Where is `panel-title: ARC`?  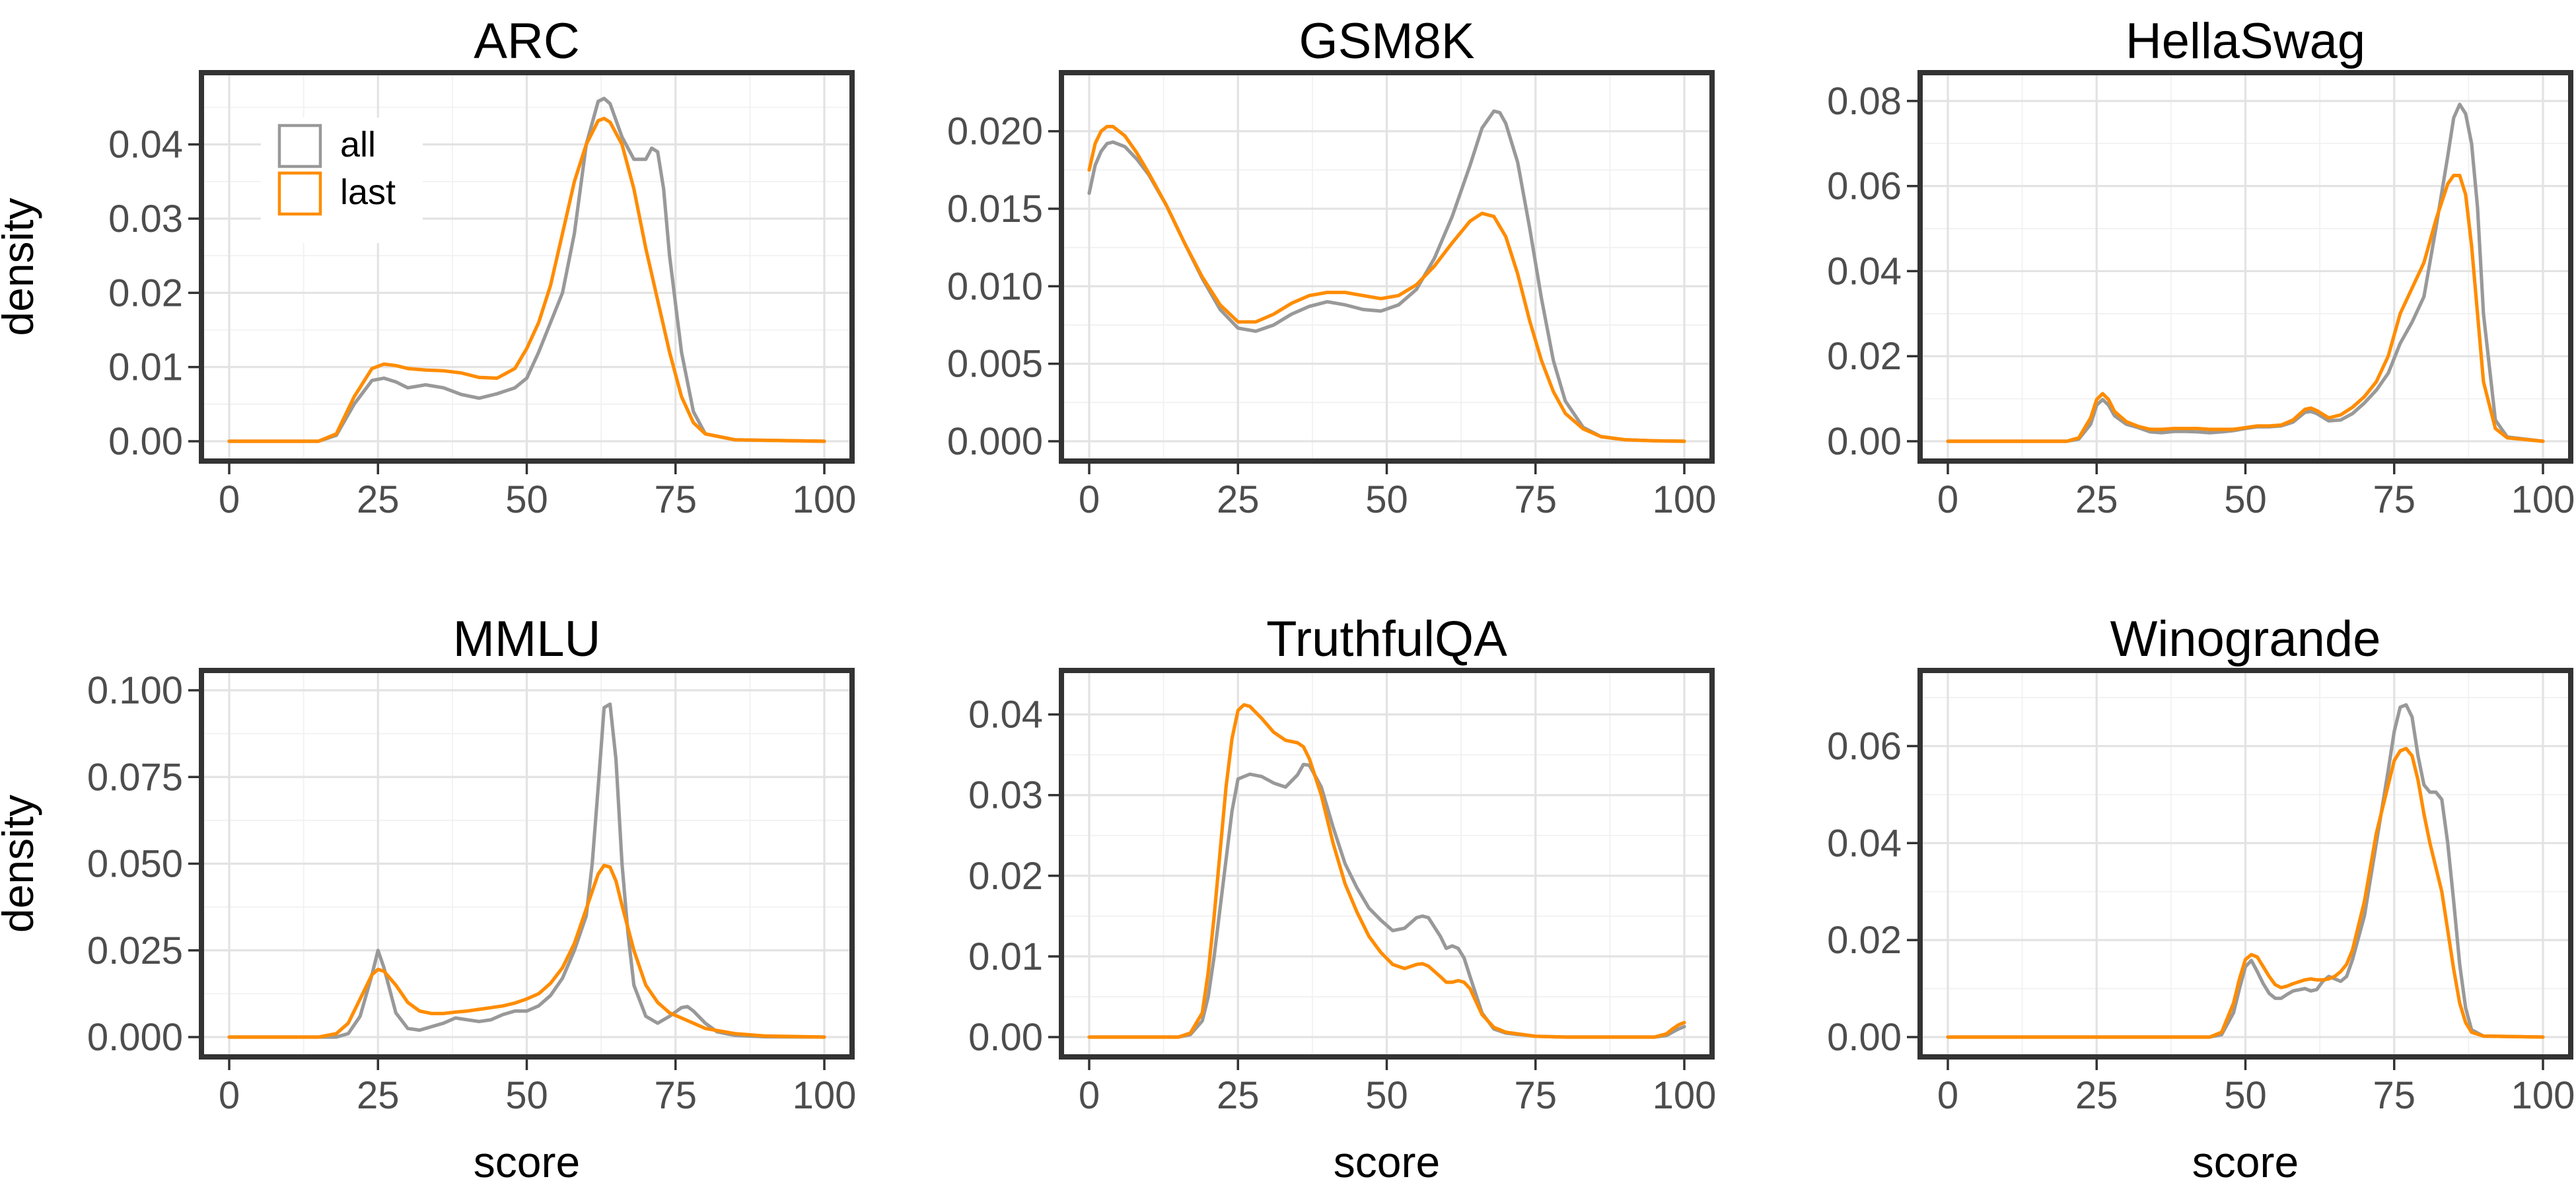
panel-title: ARC is located at coordinates (527, 41).